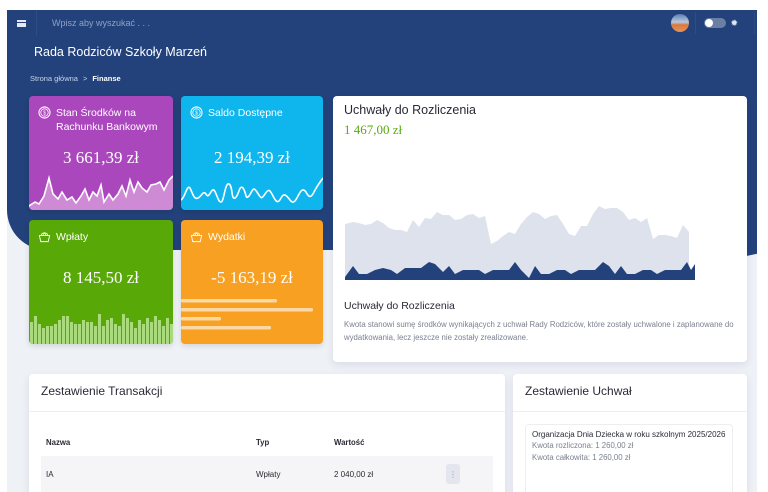 The width and height of the screenshot is (768, 492). I want to click on column-header-type: Typ, so click(263, 442).